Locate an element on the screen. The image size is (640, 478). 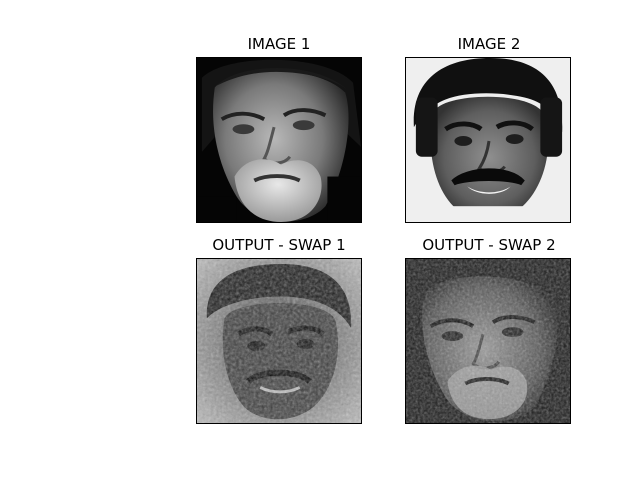
panel-title-image-1: IMAGE 1 is located at coordinates (279, 44).